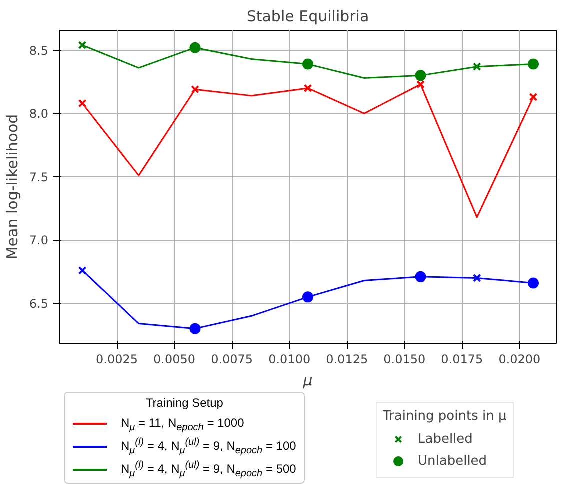  I want to click on x-tick-label: 0.0150, so click(405, 359).